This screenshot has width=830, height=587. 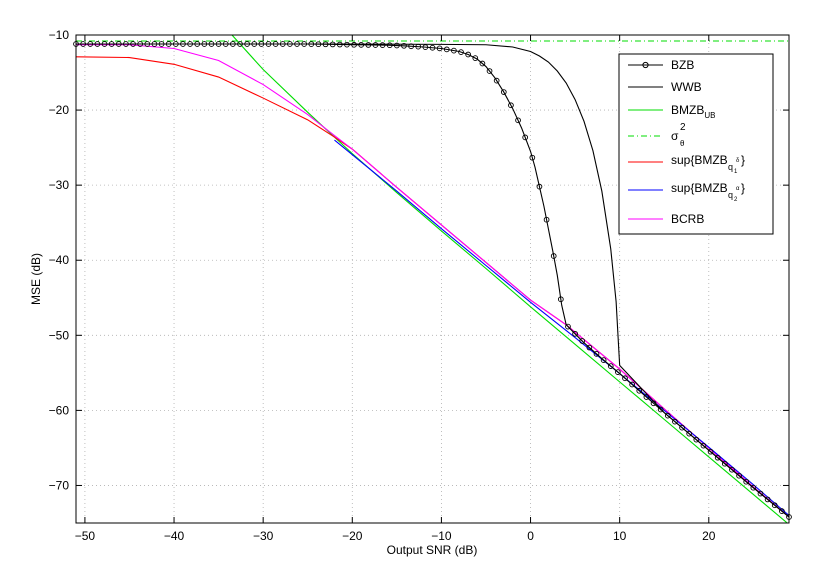 What do you see at coordinates (59, 485) in the screenshot?
I see `y-tick-label: −70` at bounding box center [59, 485].